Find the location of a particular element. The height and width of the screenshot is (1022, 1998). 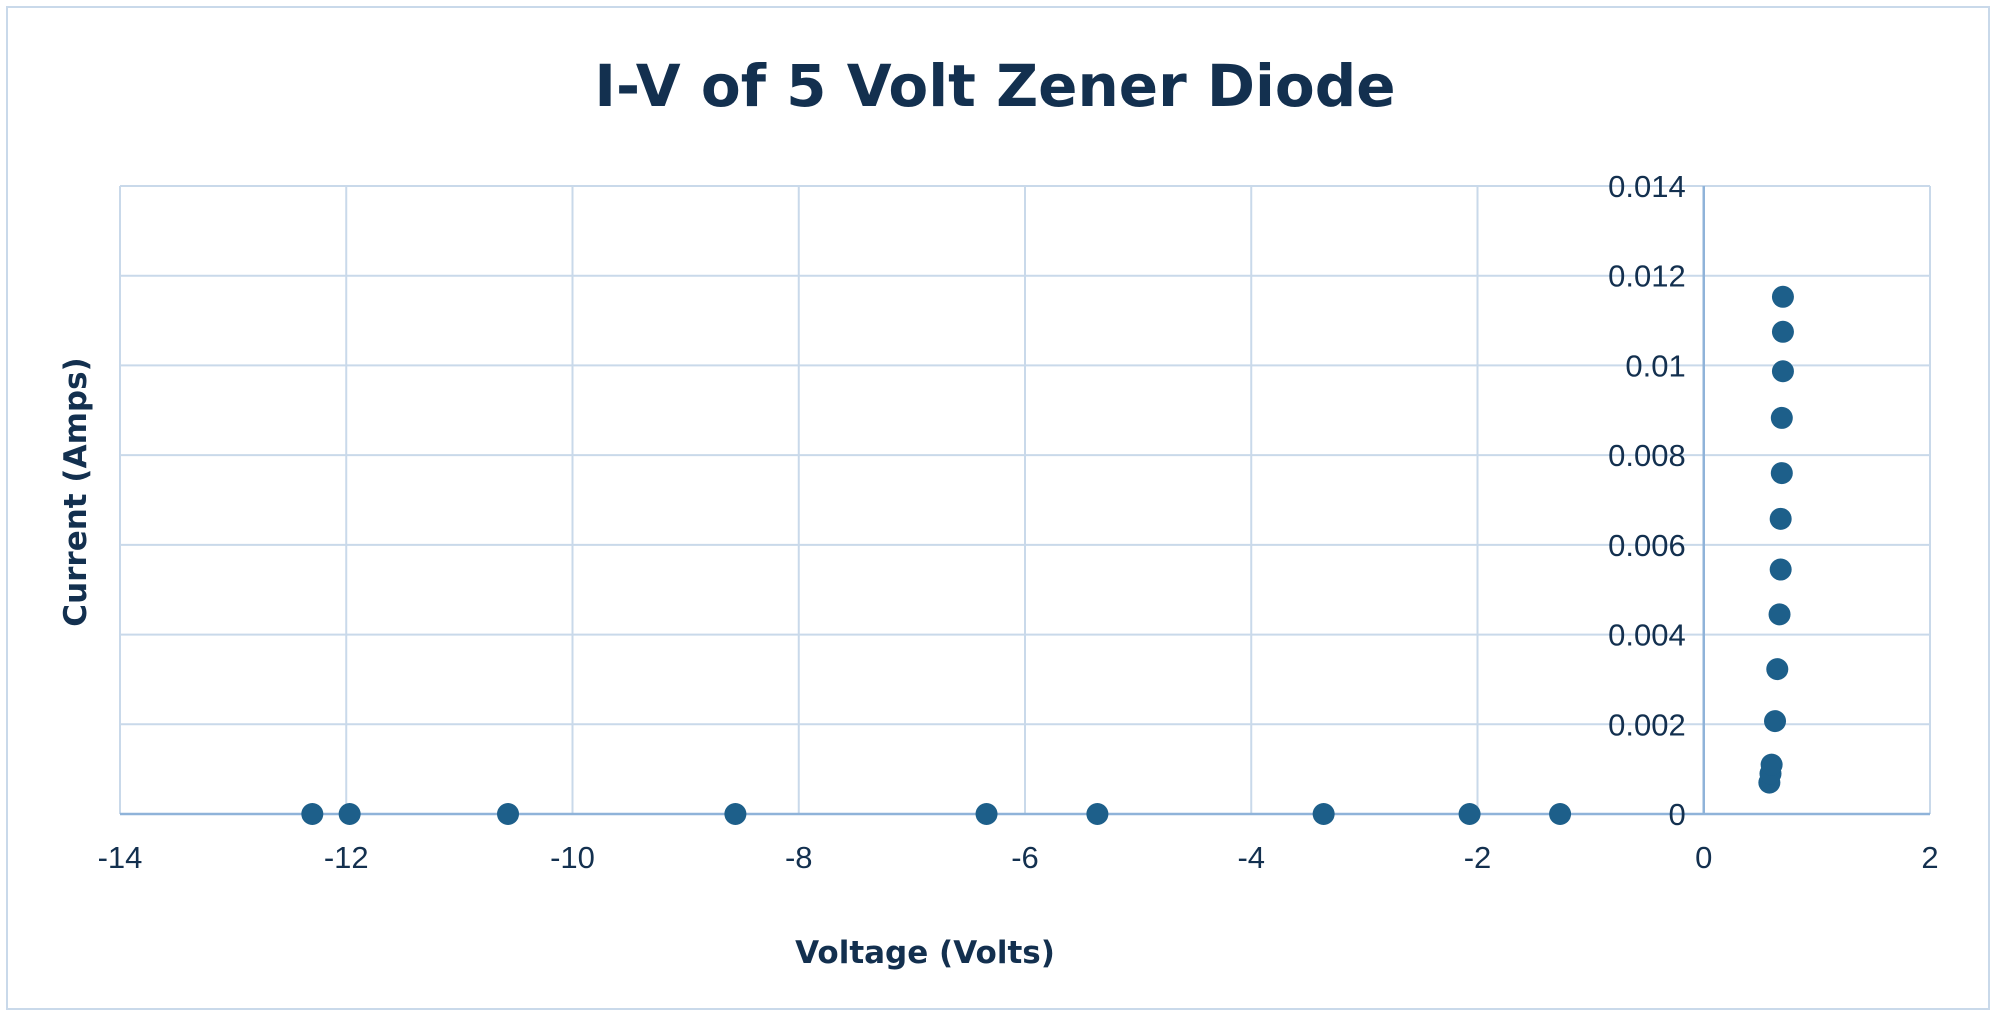

x-tick-label: -8 is located at coordinates (799, 857).